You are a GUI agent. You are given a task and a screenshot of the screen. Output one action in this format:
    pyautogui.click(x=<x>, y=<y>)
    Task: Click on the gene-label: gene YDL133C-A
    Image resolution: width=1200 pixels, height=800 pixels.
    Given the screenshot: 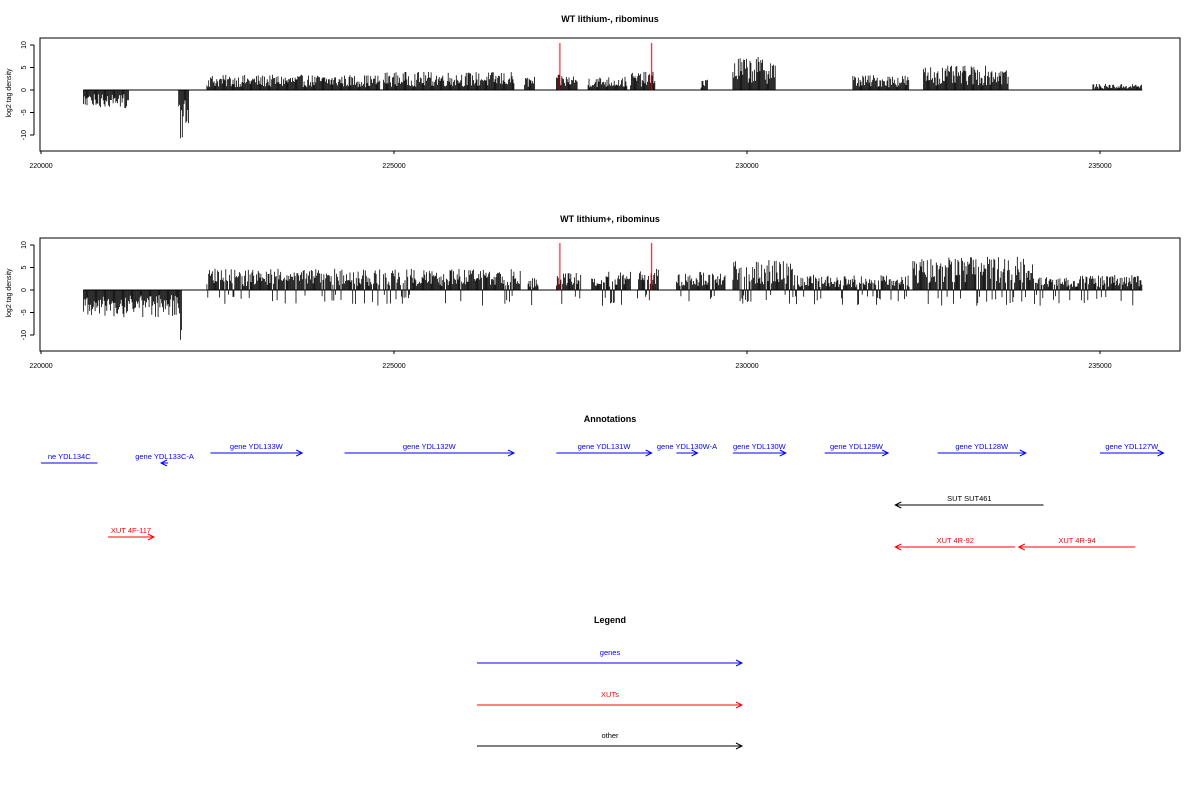 What is the action you would take?
    pyautogui.click(x=164, y=456)
    